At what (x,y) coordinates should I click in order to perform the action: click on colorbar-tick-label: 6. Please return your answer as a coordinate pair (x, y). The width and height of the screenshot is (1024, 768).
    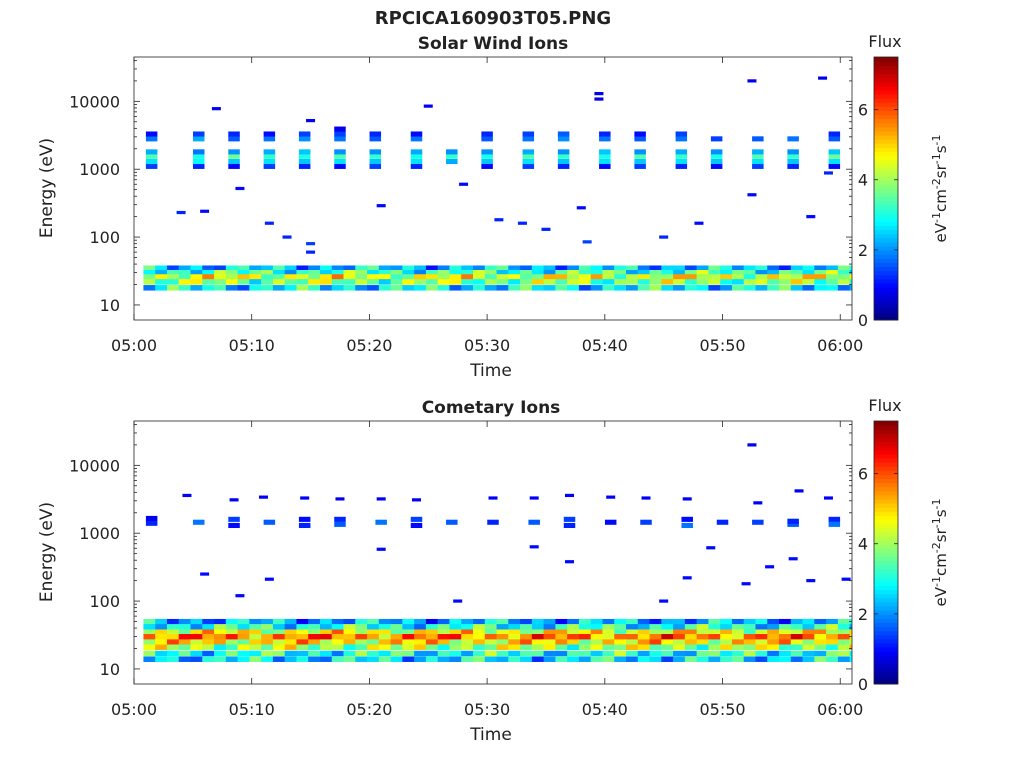
    Looking at the image, I should click on (863, 474).